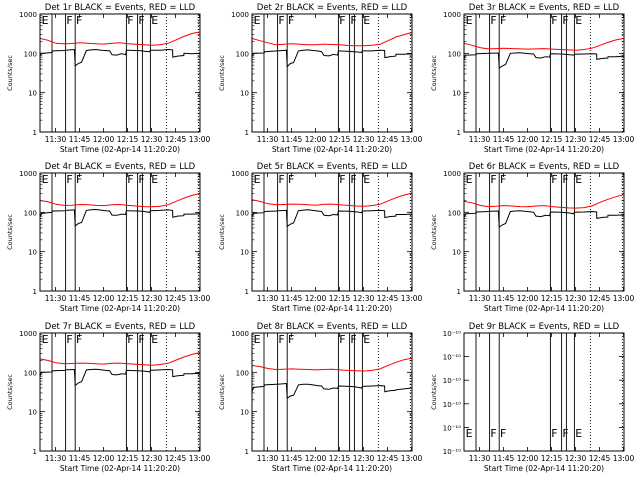  What do you see at coordinates (544, 8) in the screenshot?
I see `chart-title: Det 3r BLACK = Events, RED = LLD` at bounding box center [544, 8].